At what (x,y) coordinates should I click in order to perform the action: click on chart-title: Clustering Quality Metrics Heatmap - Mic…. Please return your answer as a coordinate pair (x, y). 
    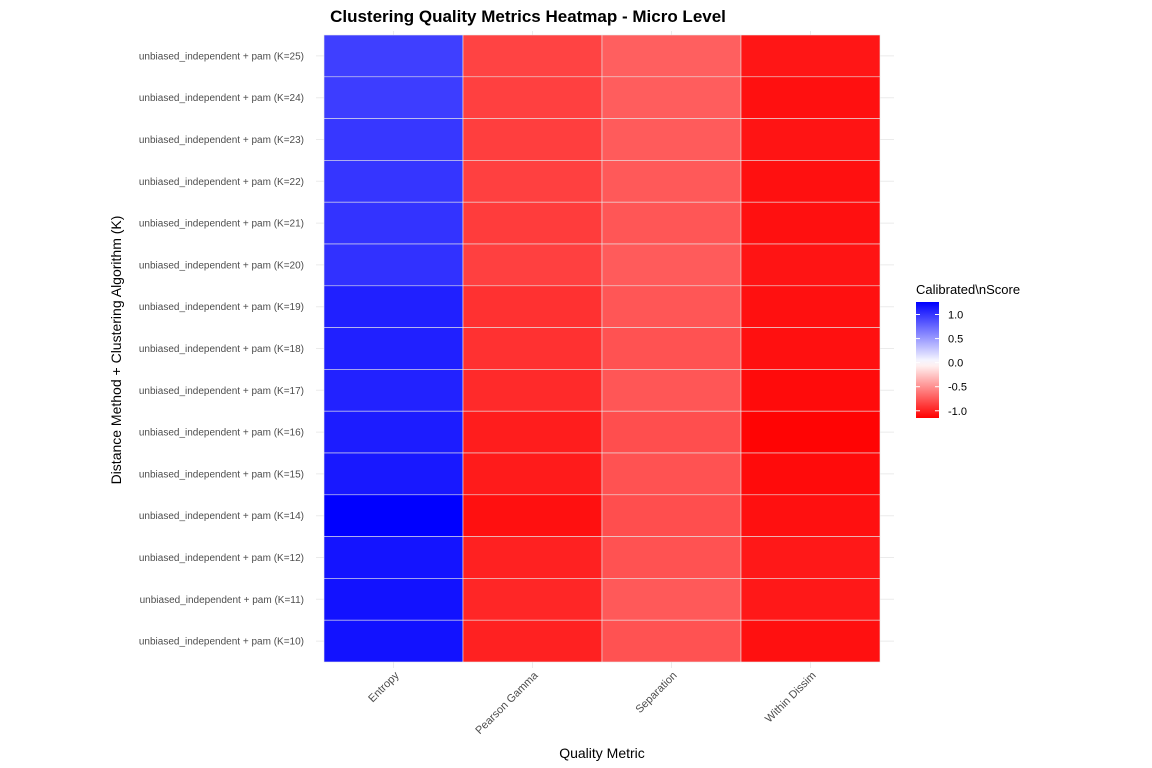
    Looking at the image, I should click on (528, 16).